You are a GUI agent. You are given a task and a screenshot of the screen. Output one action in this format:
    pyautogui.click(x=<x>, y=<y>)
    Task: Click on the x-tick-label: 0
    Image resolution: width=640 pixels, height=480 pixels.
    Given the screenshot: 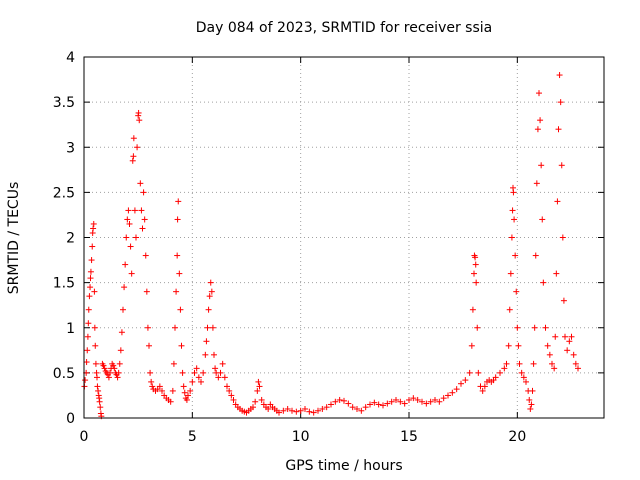 What is the action you would take?
    pyautogui.click(x=84, y=437)
    